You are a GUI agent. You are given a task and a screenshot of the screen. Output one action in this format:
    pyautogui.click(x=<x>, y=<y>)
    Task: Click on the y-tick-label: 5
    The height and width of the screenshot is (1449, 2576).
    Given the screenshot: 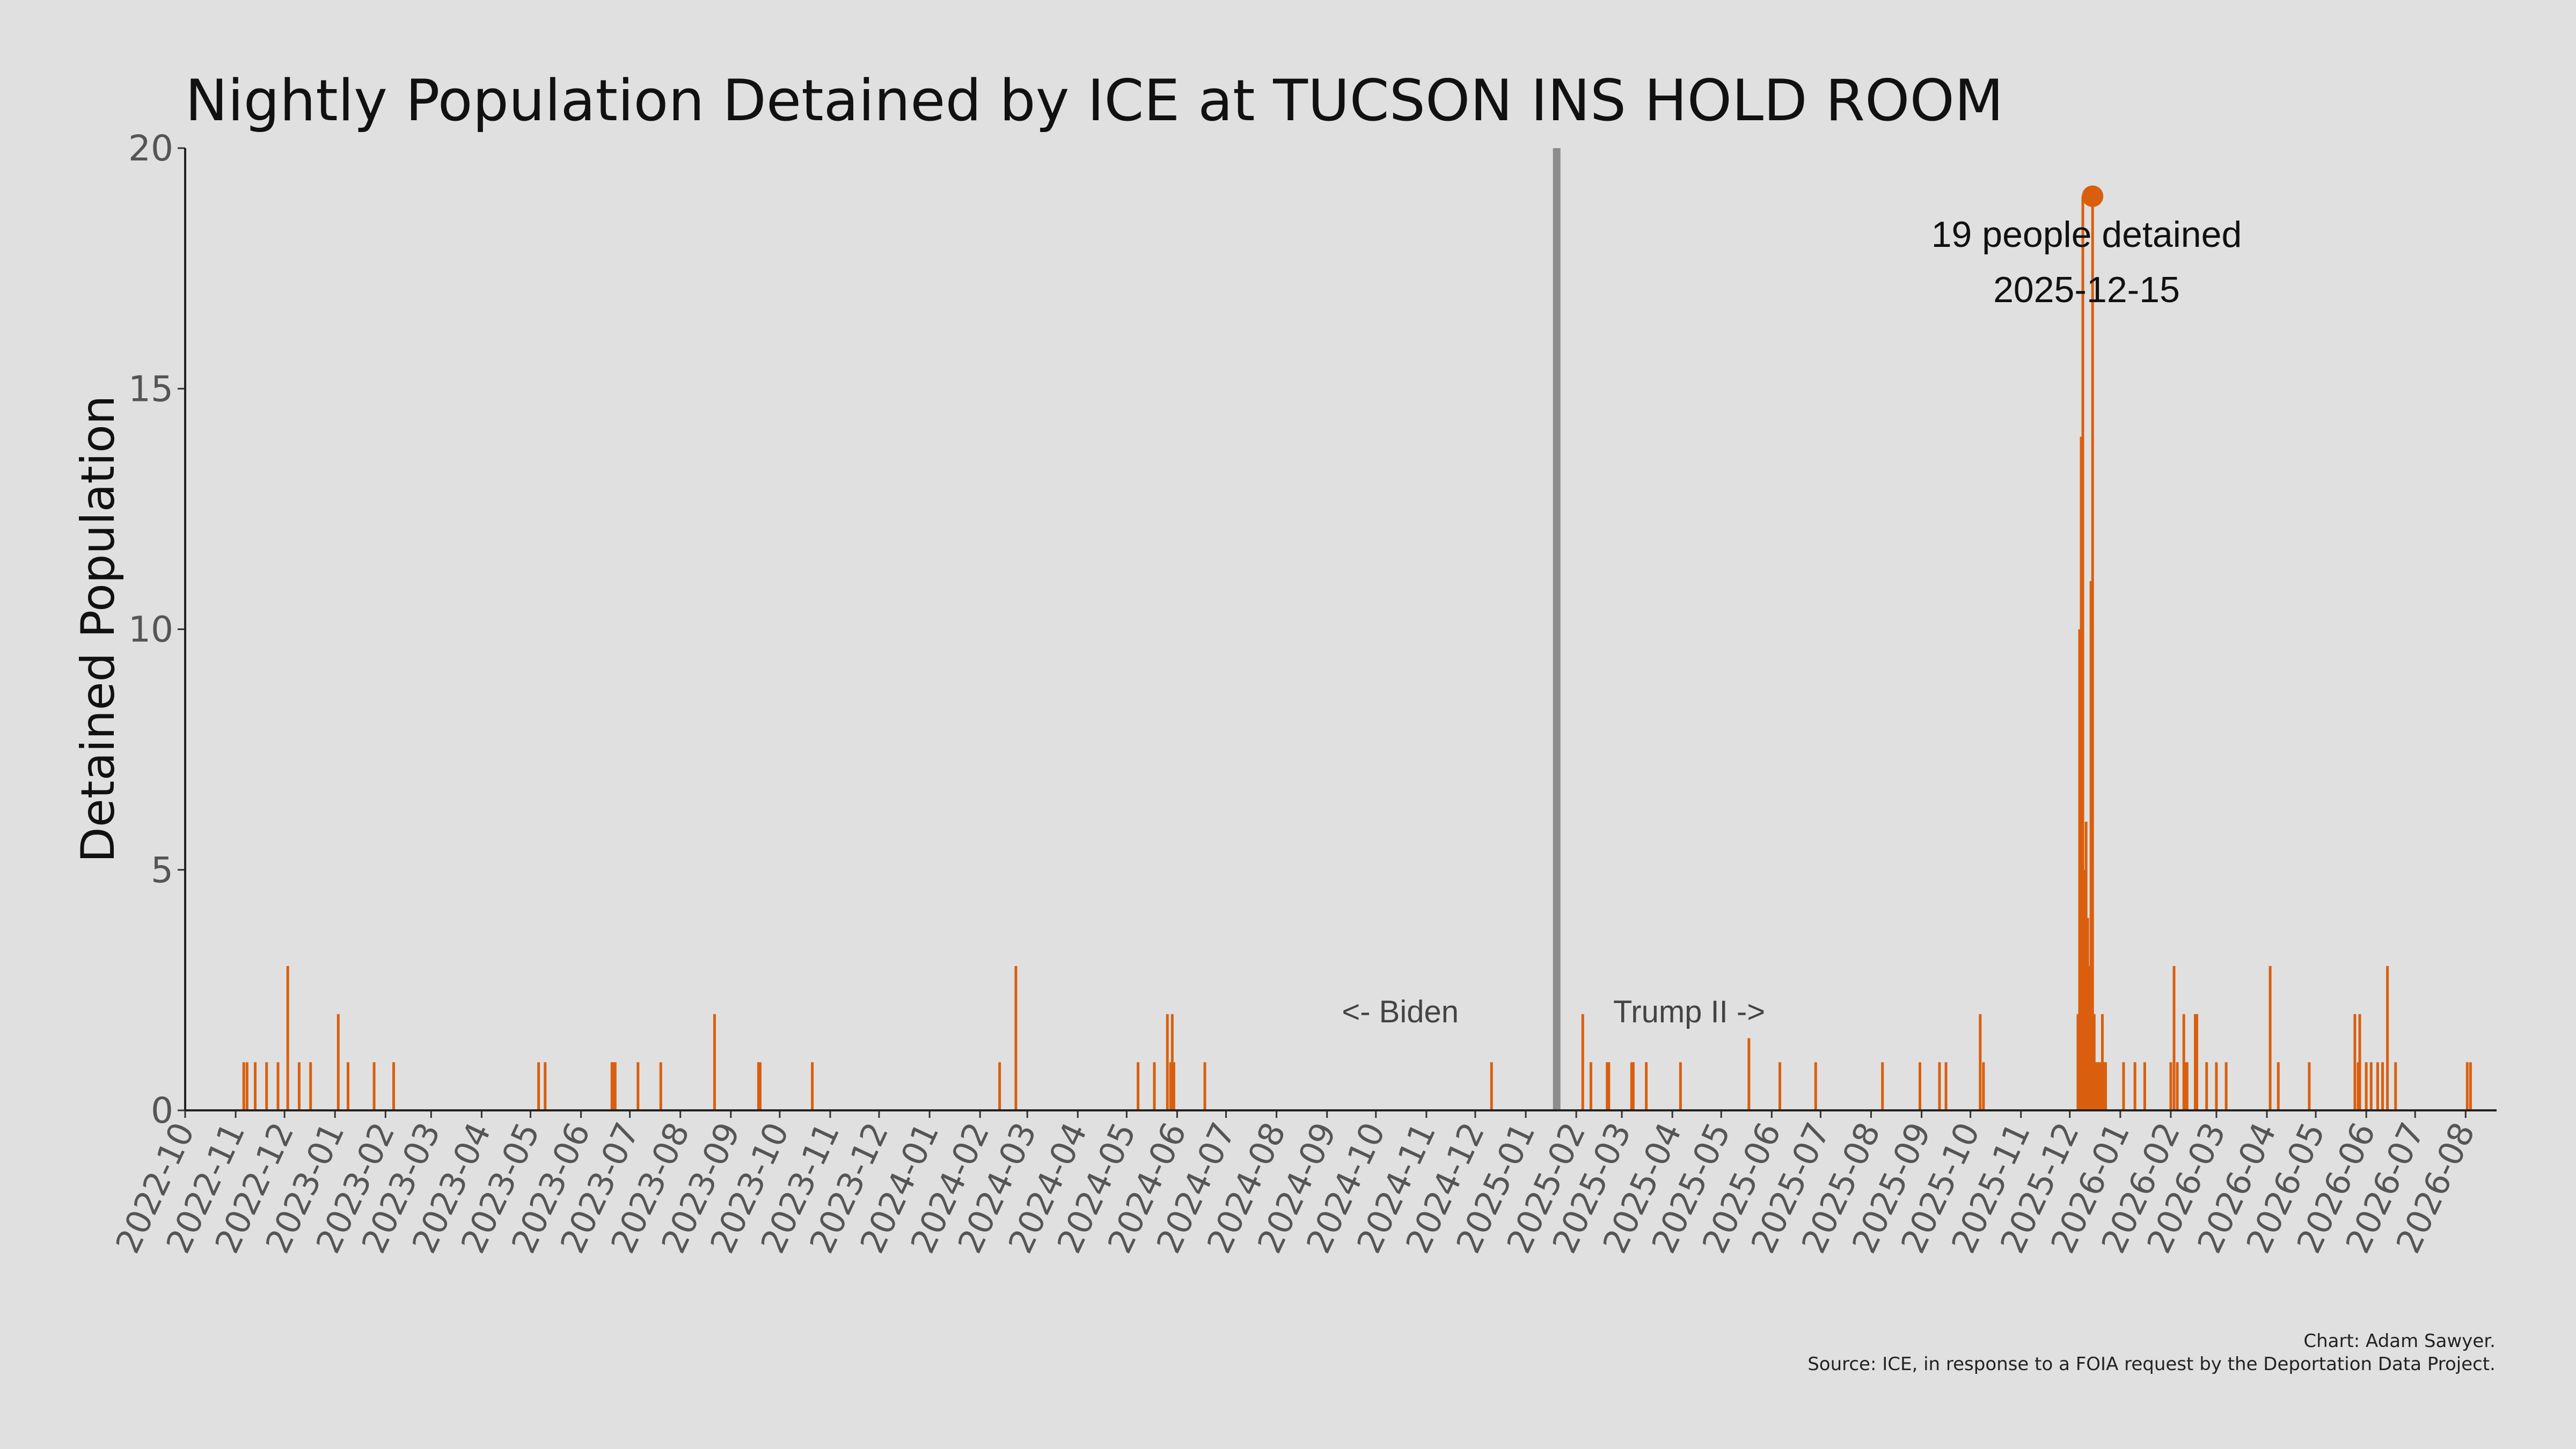 What is the action you would take?
    pyautogui.click(x=162, y=870)
    